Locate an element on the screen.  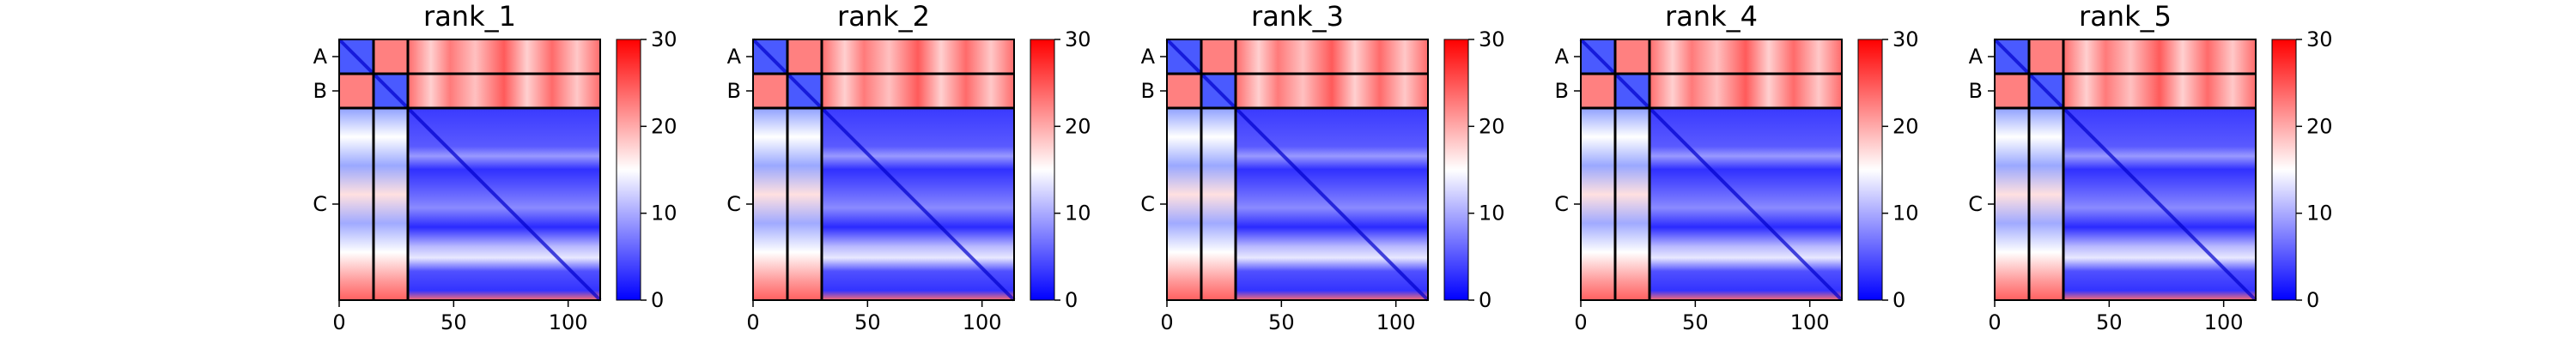
pae-panel-5: rank_5 AB C 0 50 100 0 10 20 30 is located at coordinates (2150, 167).